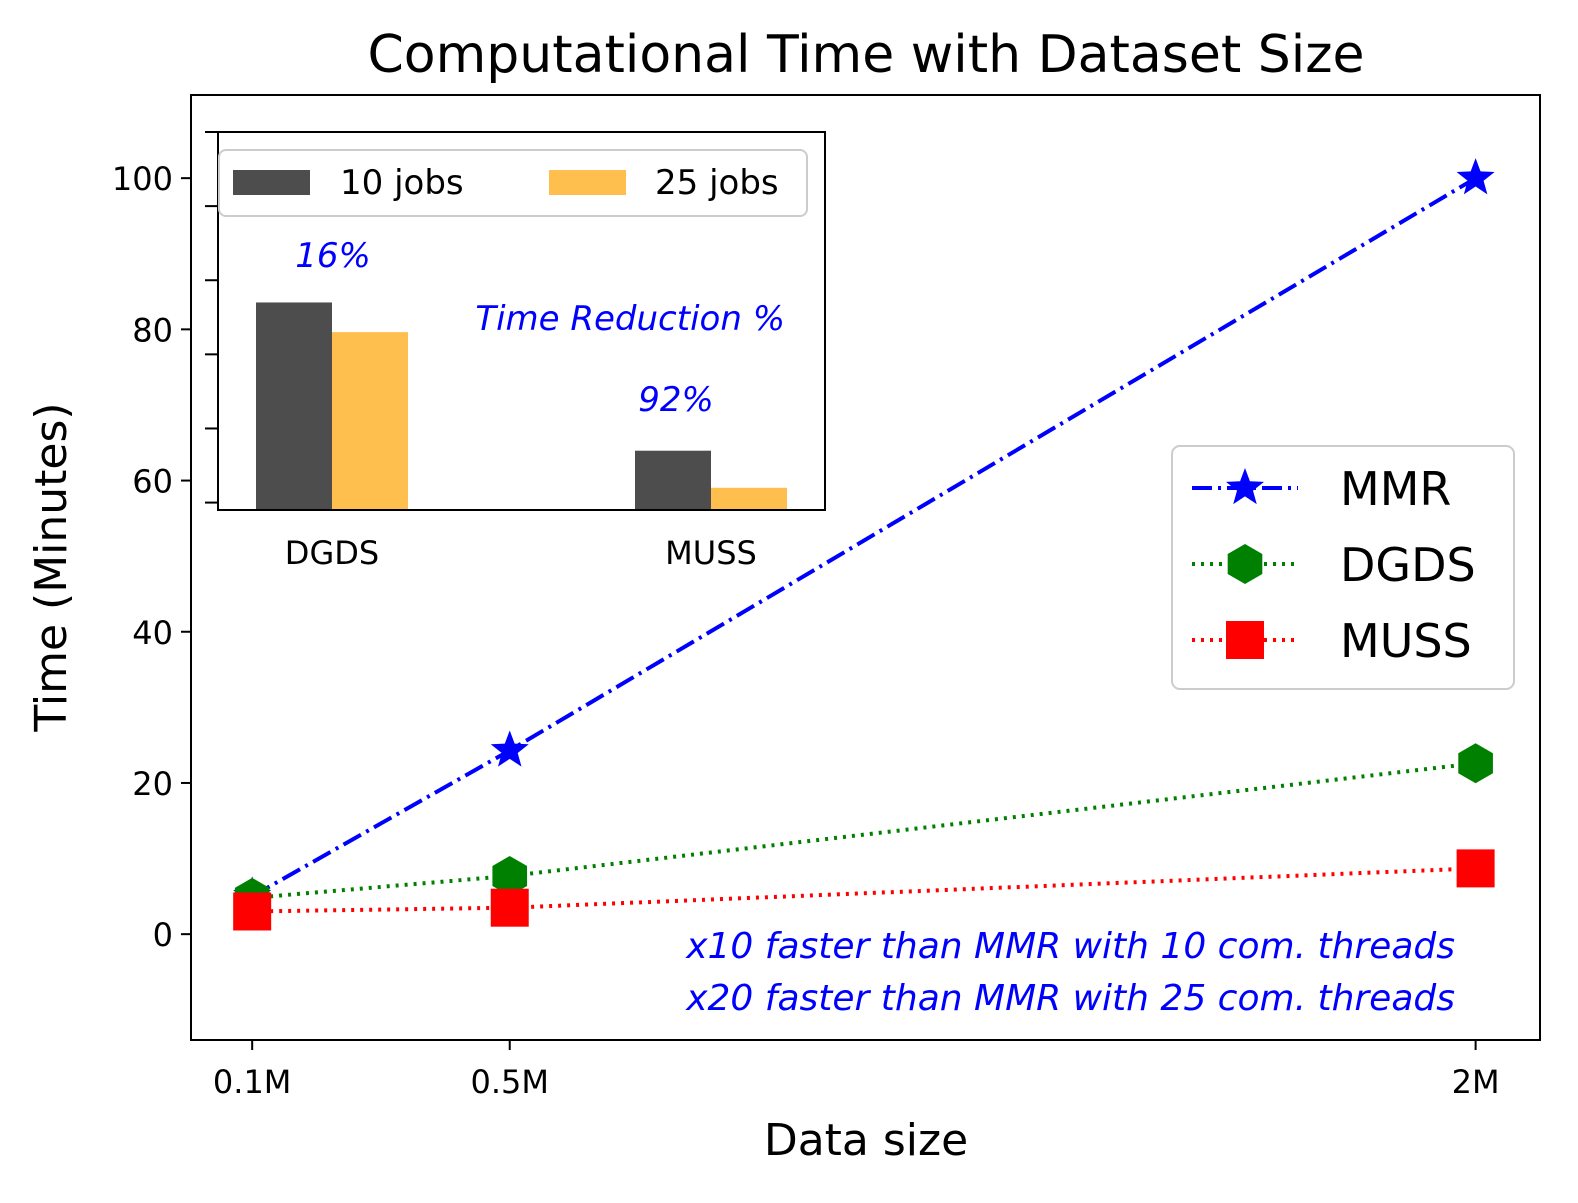  Describe the element at coordinates (1406, 641) in the screenshot. I see `legend-label-muss: MUSS` at that location.